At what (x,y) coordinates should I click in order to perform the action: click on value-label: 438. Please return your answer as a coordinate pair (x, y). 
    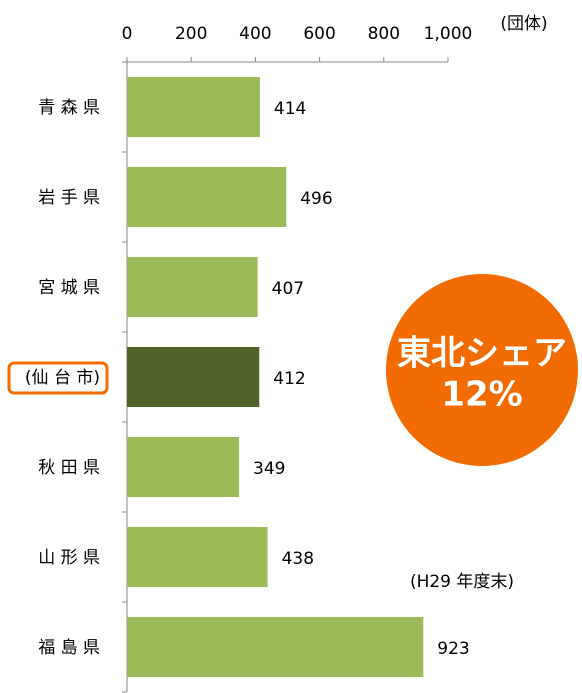
    Looking at the image, I should click on (298, 559).